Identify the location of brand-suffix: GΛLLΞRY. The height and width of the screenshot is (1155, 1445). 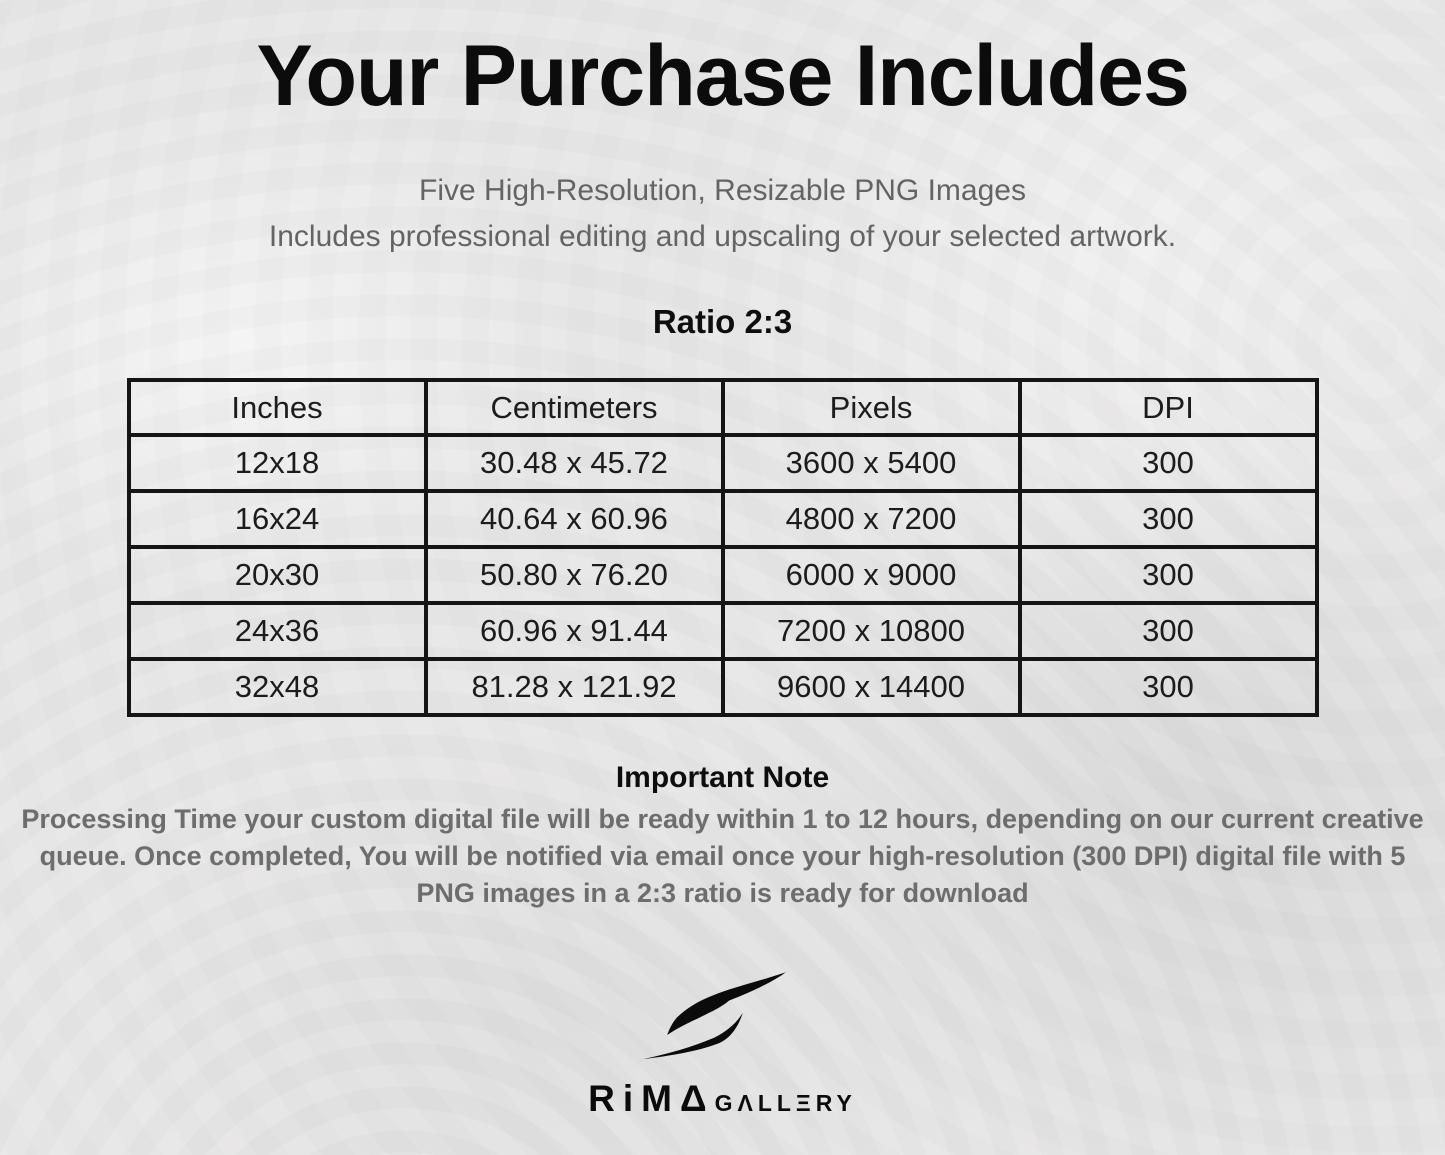
(785, 1103).